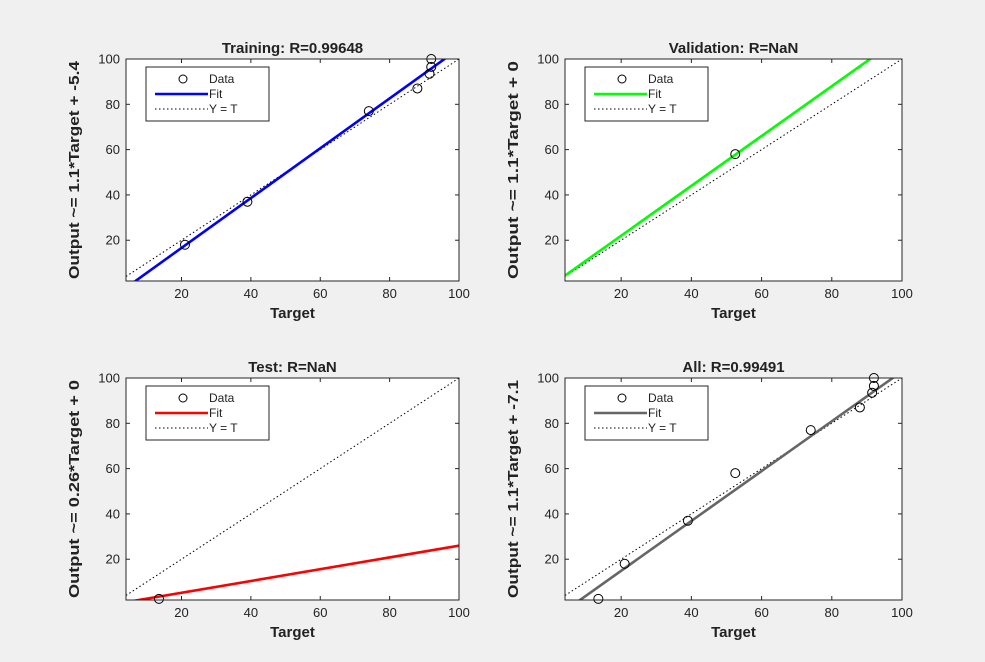  I want to click on plot-lines-test, so click(292, 489).